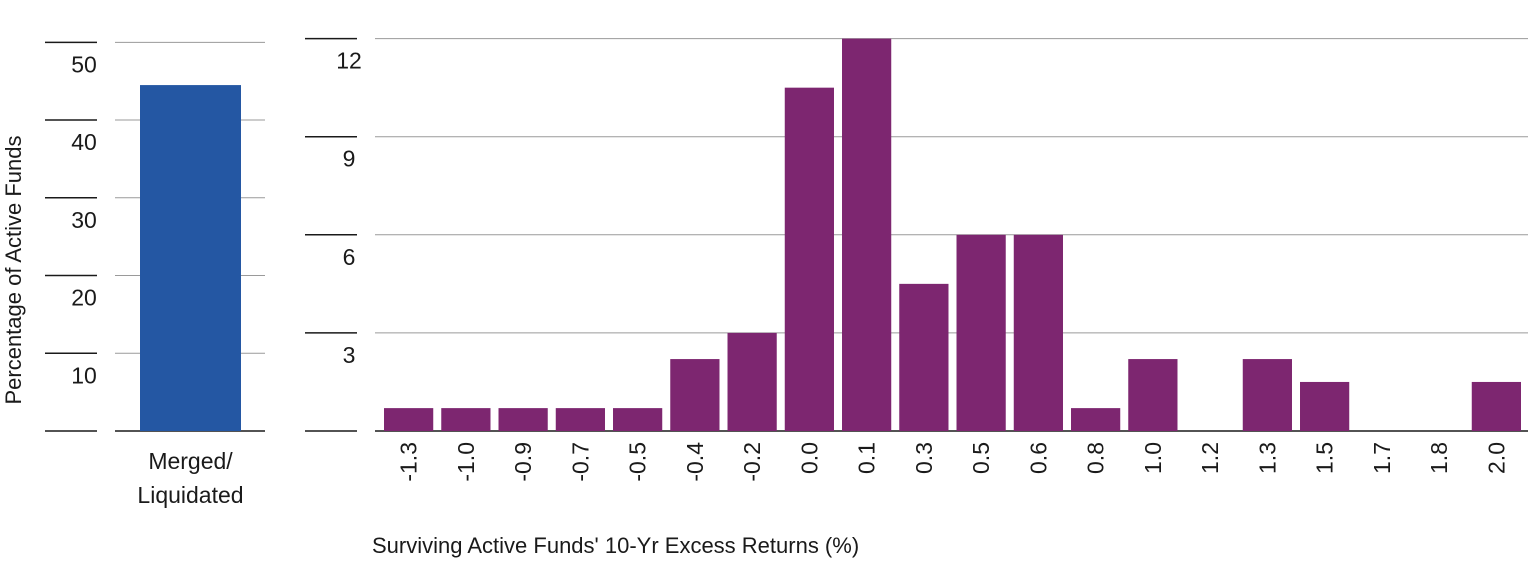  What do you see at coordinates (84, 298) in the screenshot?
I see `y-tick-label: 20` at bounding box center [84, 298].